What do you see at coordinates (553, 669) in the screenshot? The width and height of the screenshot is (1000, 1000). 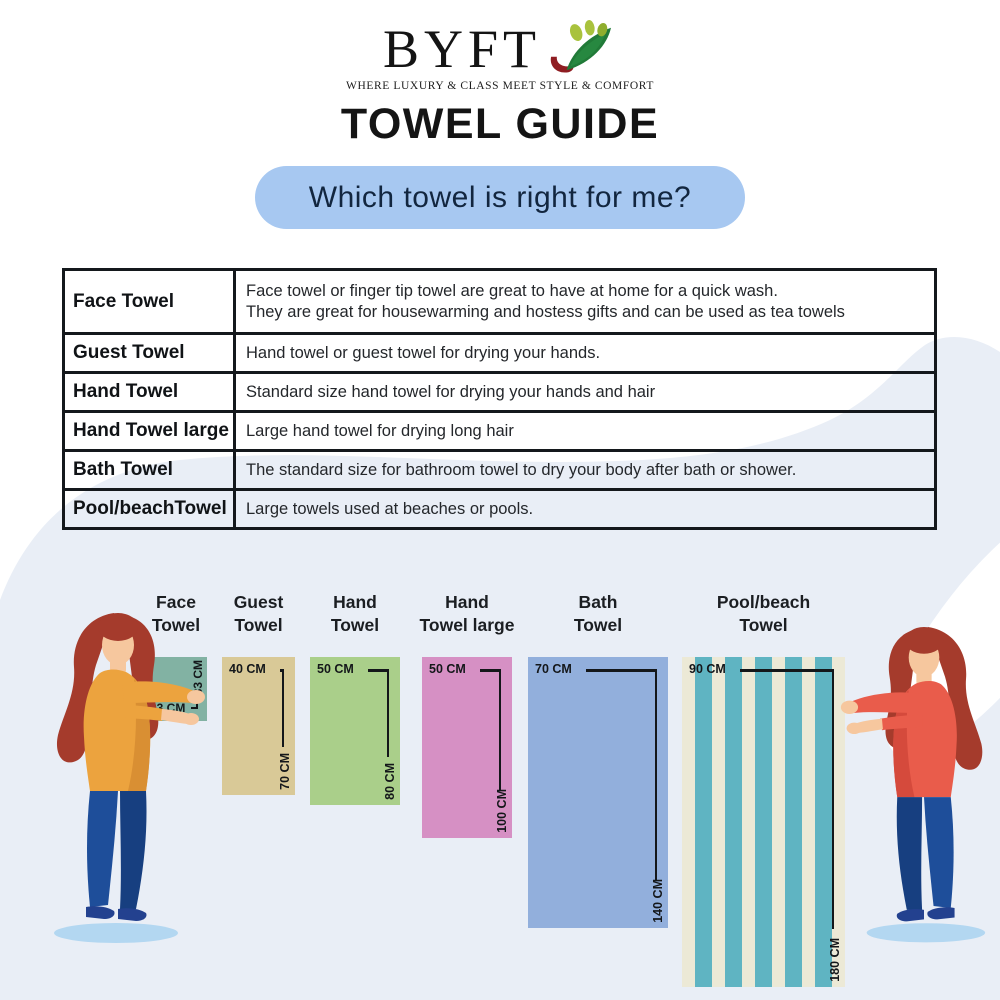 I see `width-dimension-label: 70 CM` at bounding box center [553, 669].